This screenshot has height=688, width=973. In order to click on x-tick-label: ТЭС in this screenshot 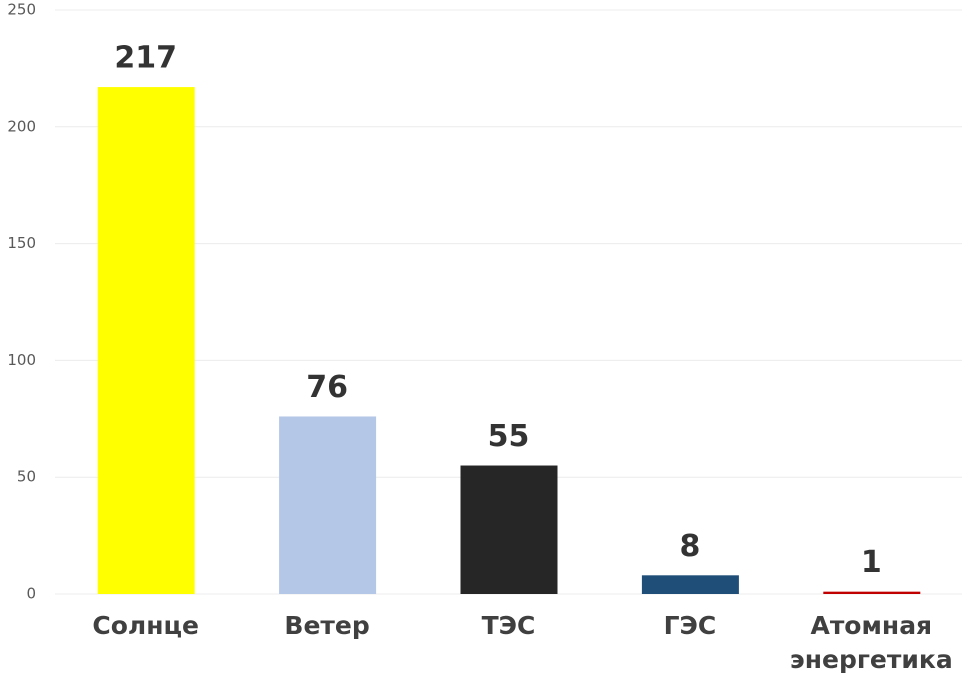, I will do `click(508, 625)`.